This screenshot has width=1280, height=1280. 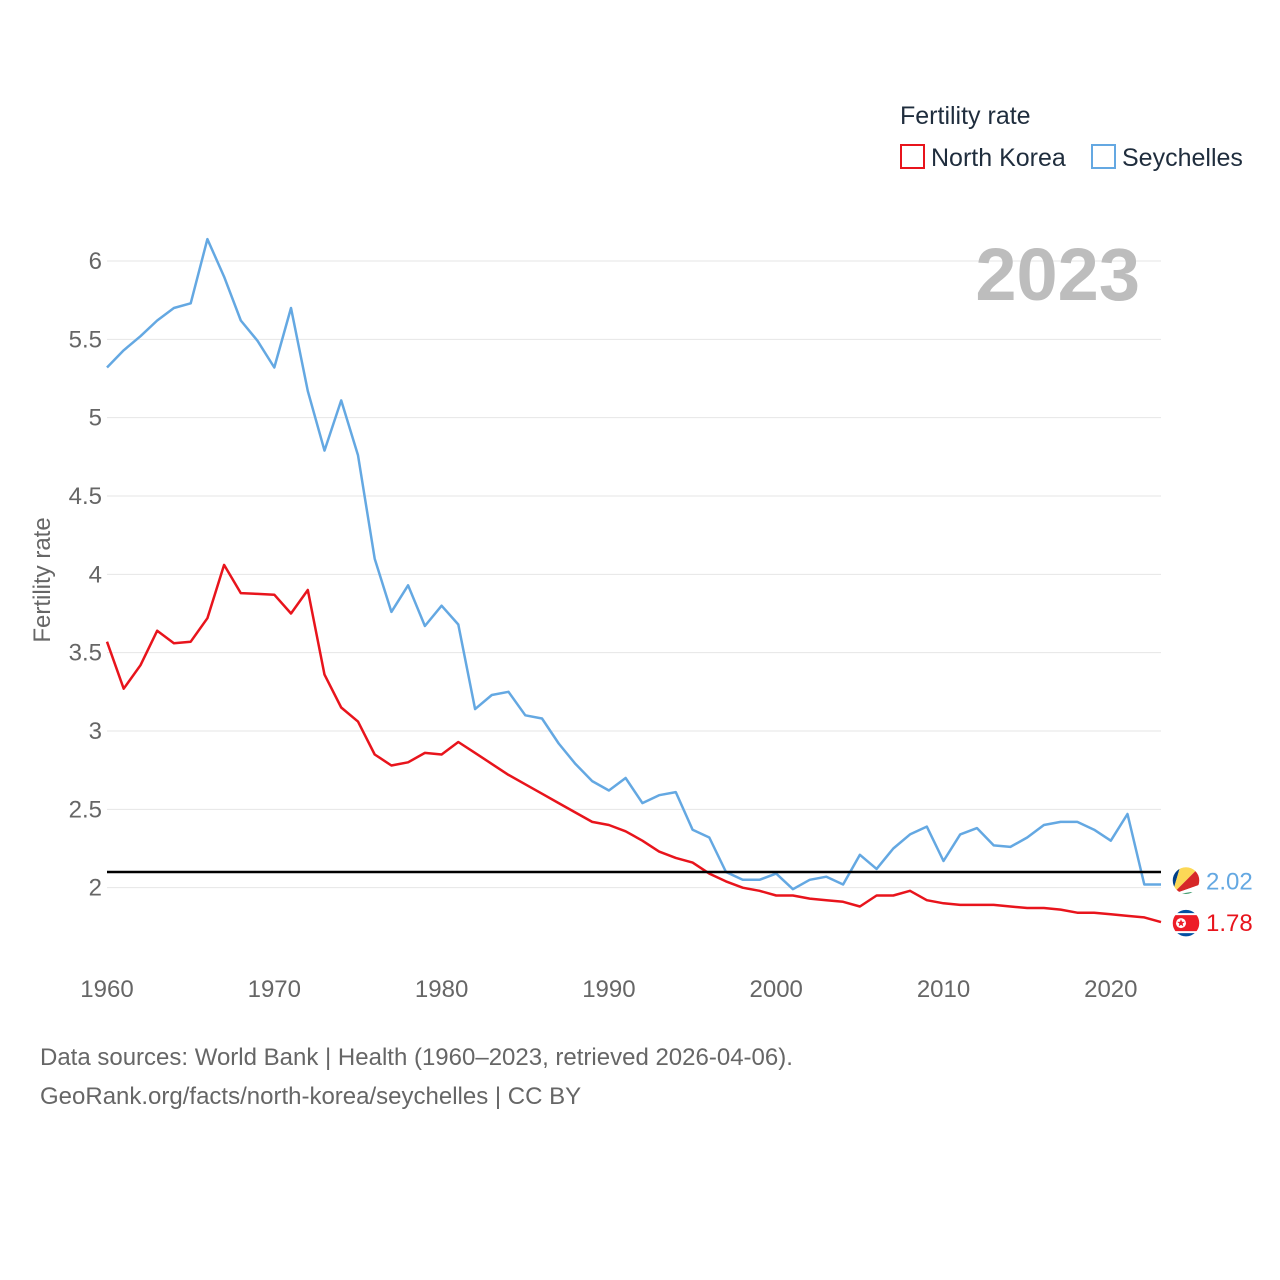 I want to click on x-tick-label: 2000, so click(x=776, y=989).